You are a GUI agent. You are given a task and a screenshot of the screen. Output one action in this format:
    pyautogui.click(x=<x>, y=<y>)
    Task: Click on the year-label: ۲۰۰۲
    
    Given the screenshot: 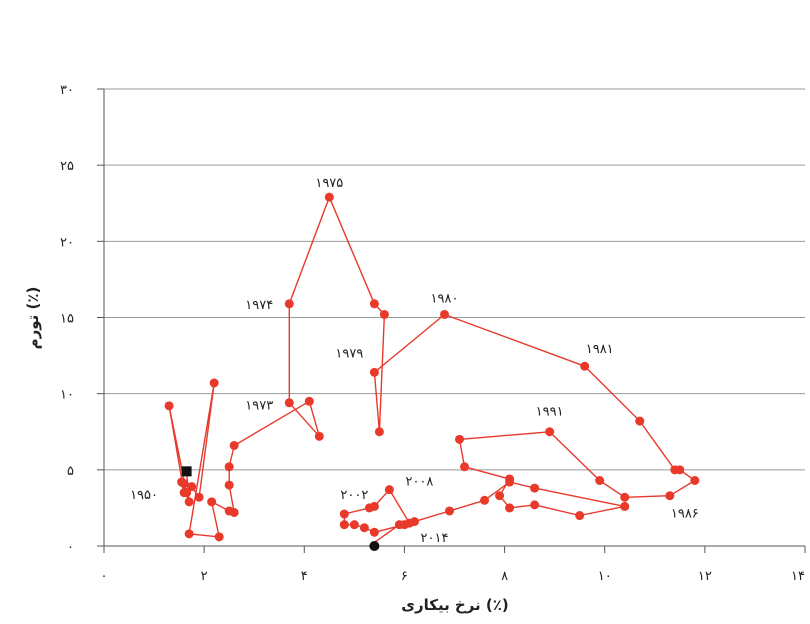 What is the action you would take?
    pyautogui.click(x=354, y=495)
    